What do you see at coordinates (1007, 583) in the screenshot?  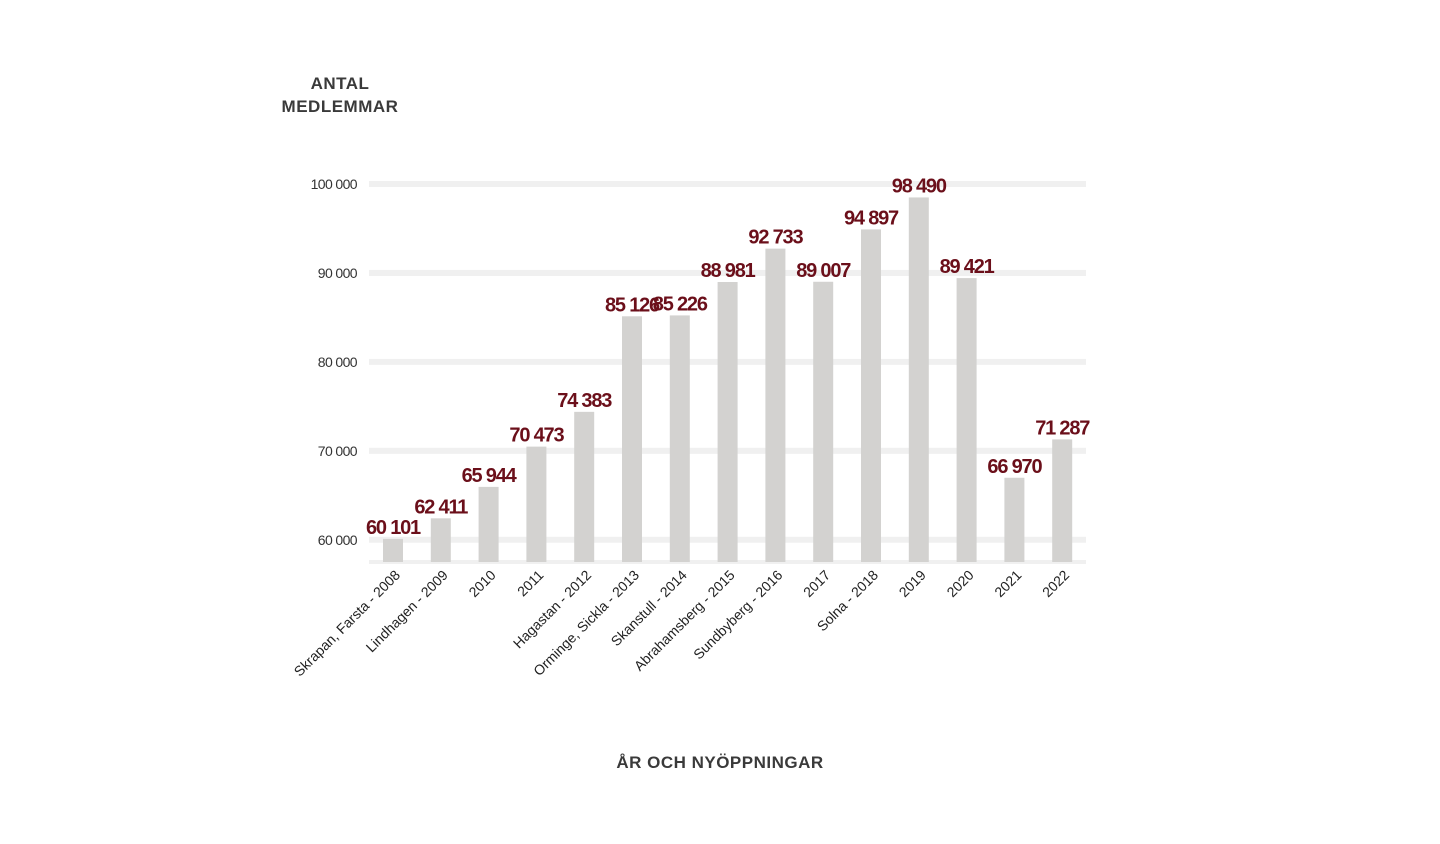 I see `category-label: 2021` at bounding box center [1007, 583].